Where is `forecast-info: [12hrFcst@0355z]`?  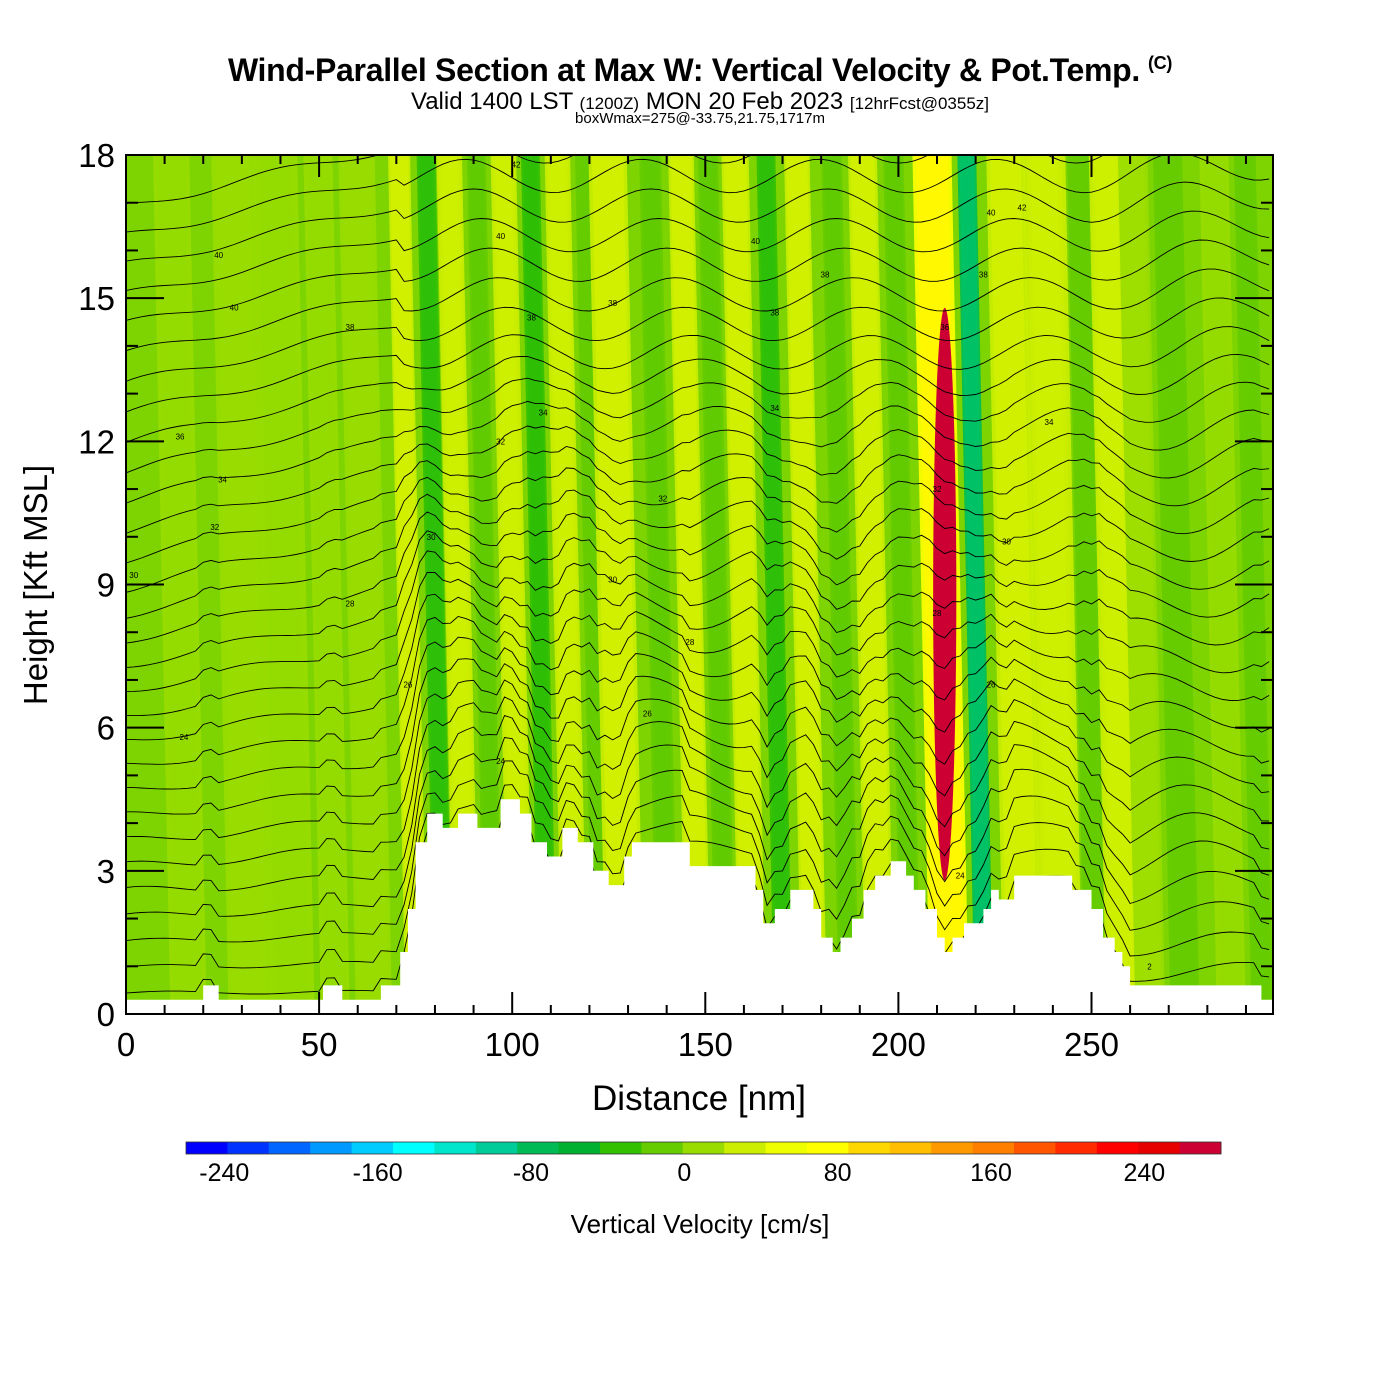 forecast-info: [12hrFcst@0355z] is located at coordinates (919, 103).